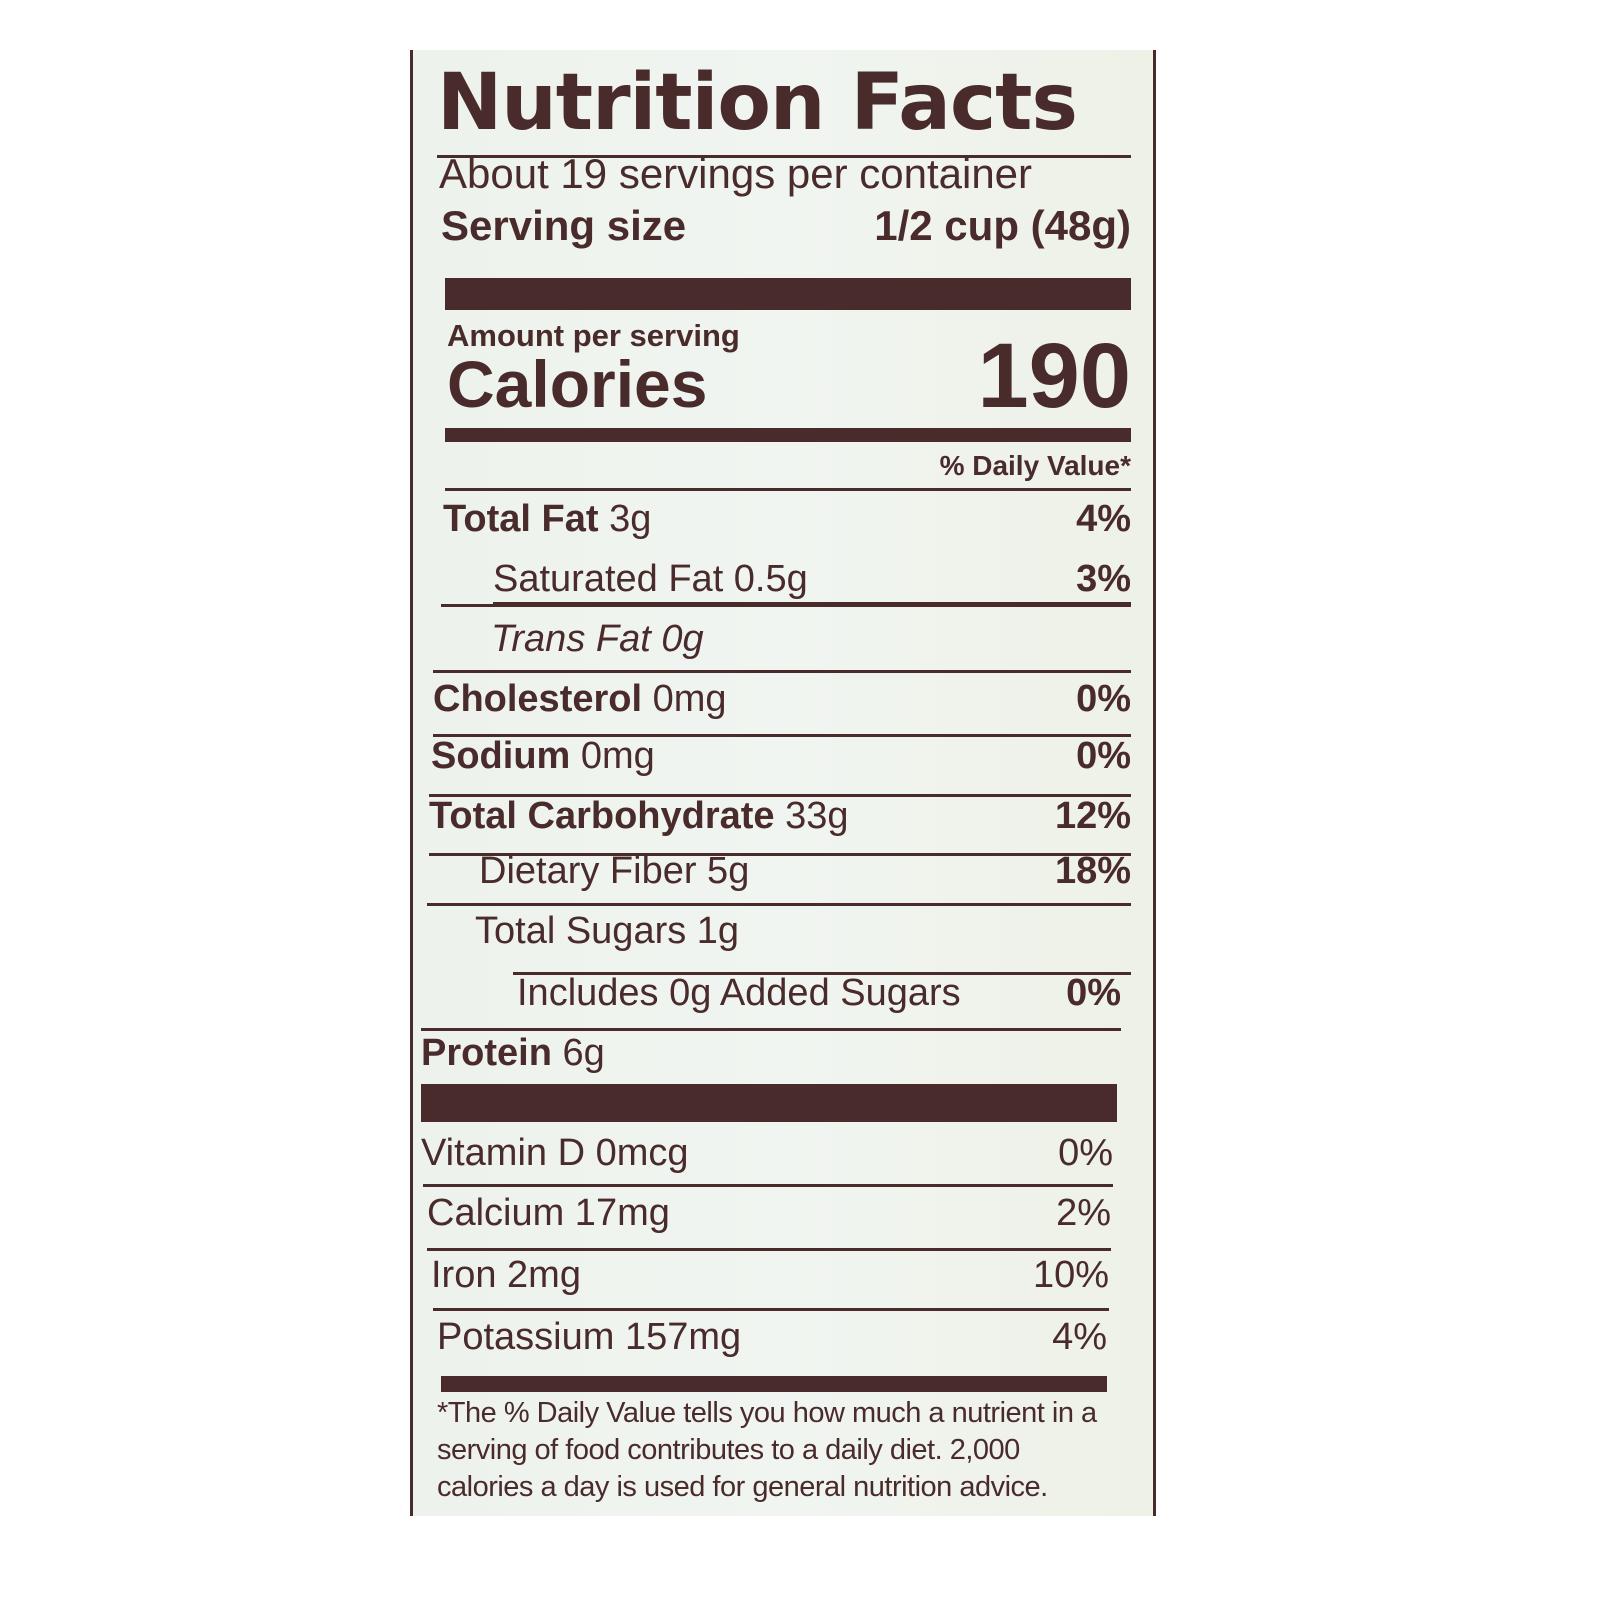 This screenshot has height=1600, width=1600. Describe the element at coordinates (1103, 579) in the screenshot. I see `nutrient-dv: 3%` at that location.